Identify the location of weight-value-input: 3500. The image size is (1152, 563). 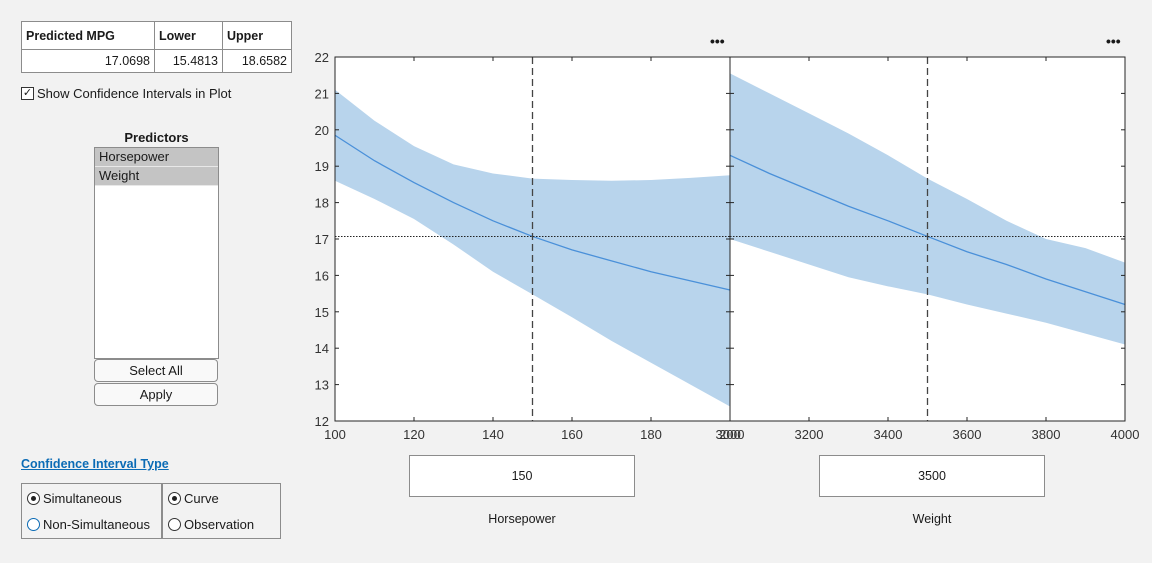
(932, 476).